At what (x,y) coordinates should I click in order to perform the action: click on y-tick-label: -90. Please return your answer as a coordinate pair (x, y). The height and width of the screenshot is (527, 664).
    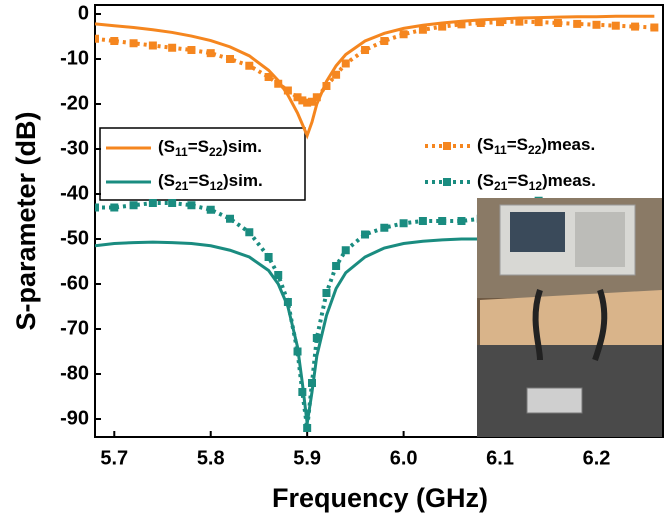
    Looking at the image, I should click on (74, 418).